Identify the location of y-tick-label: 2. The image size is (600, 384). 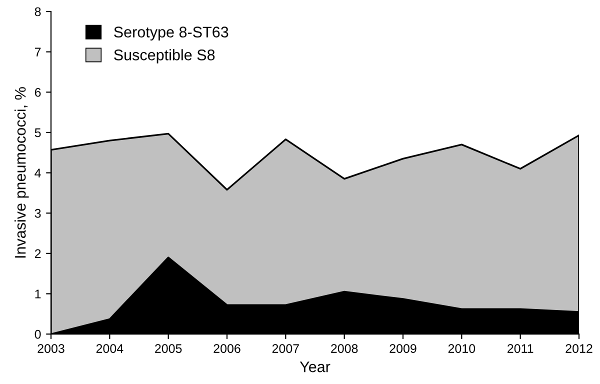
(37, 253).